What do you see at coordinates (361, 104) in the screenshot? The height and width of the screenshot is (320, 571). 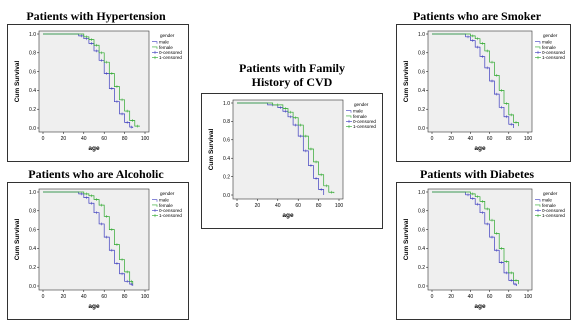 I see `legend-title: gender` at bounding box center [361, 104].